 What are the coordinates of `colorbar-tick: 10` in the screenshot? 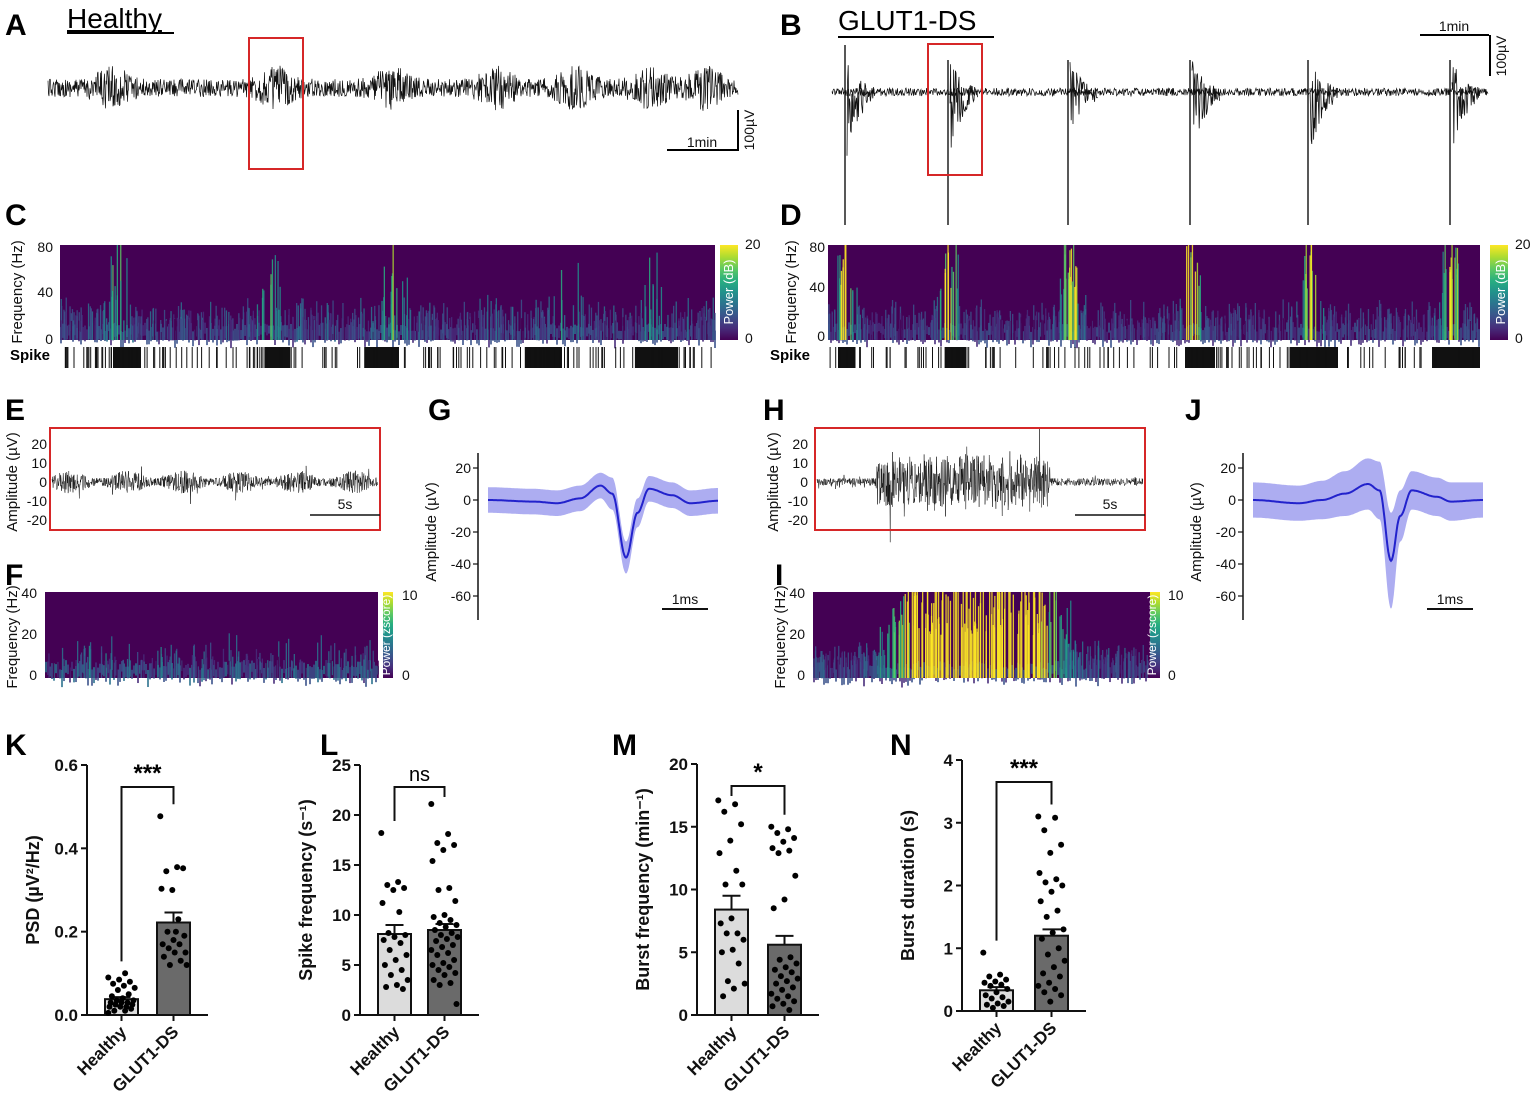 It's located at (410, 595).